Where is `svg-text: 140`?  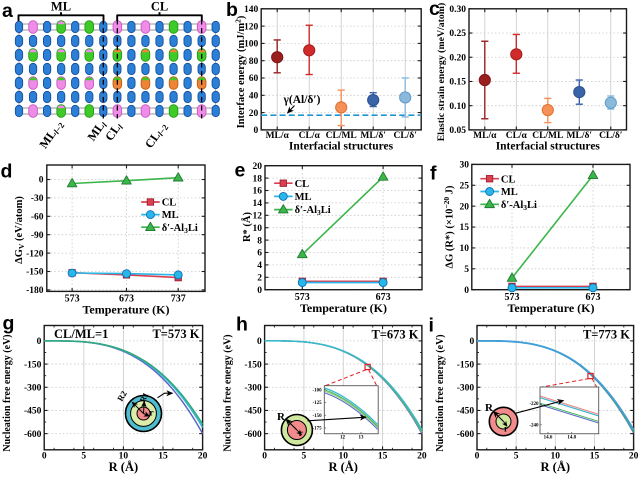
svg-text: 140 is located at coordinates (251, 10).